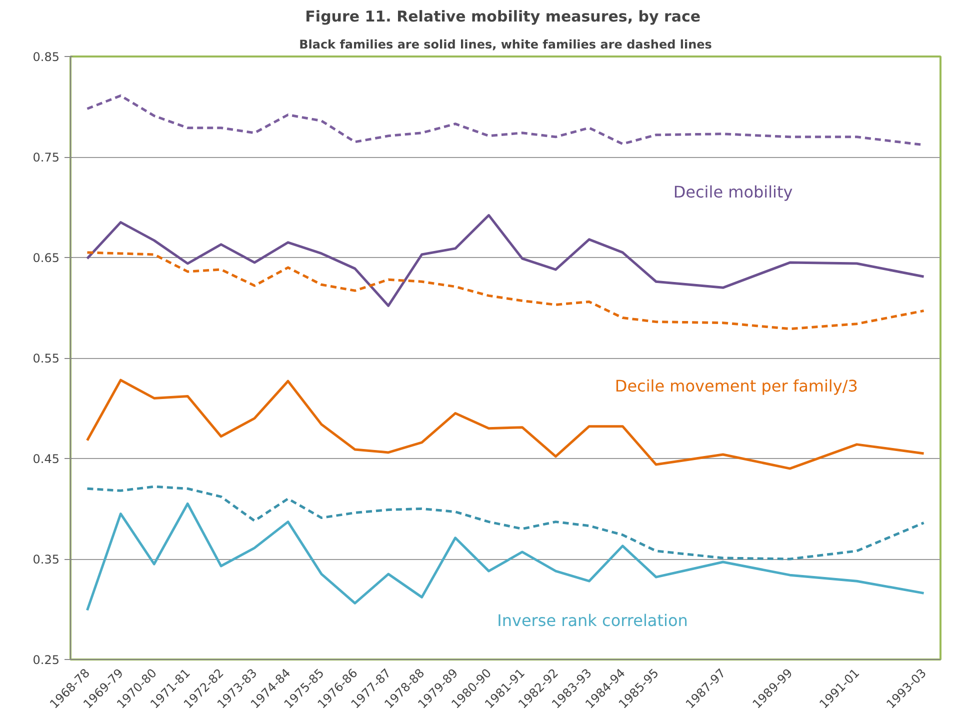 This screenshot has height=721, width=954. What do you see at coordinates (503, 17) in the screenshot?
I see `chart-title: Figure 11. Relative mobility measures, by race` at bounding box center [503, 17].